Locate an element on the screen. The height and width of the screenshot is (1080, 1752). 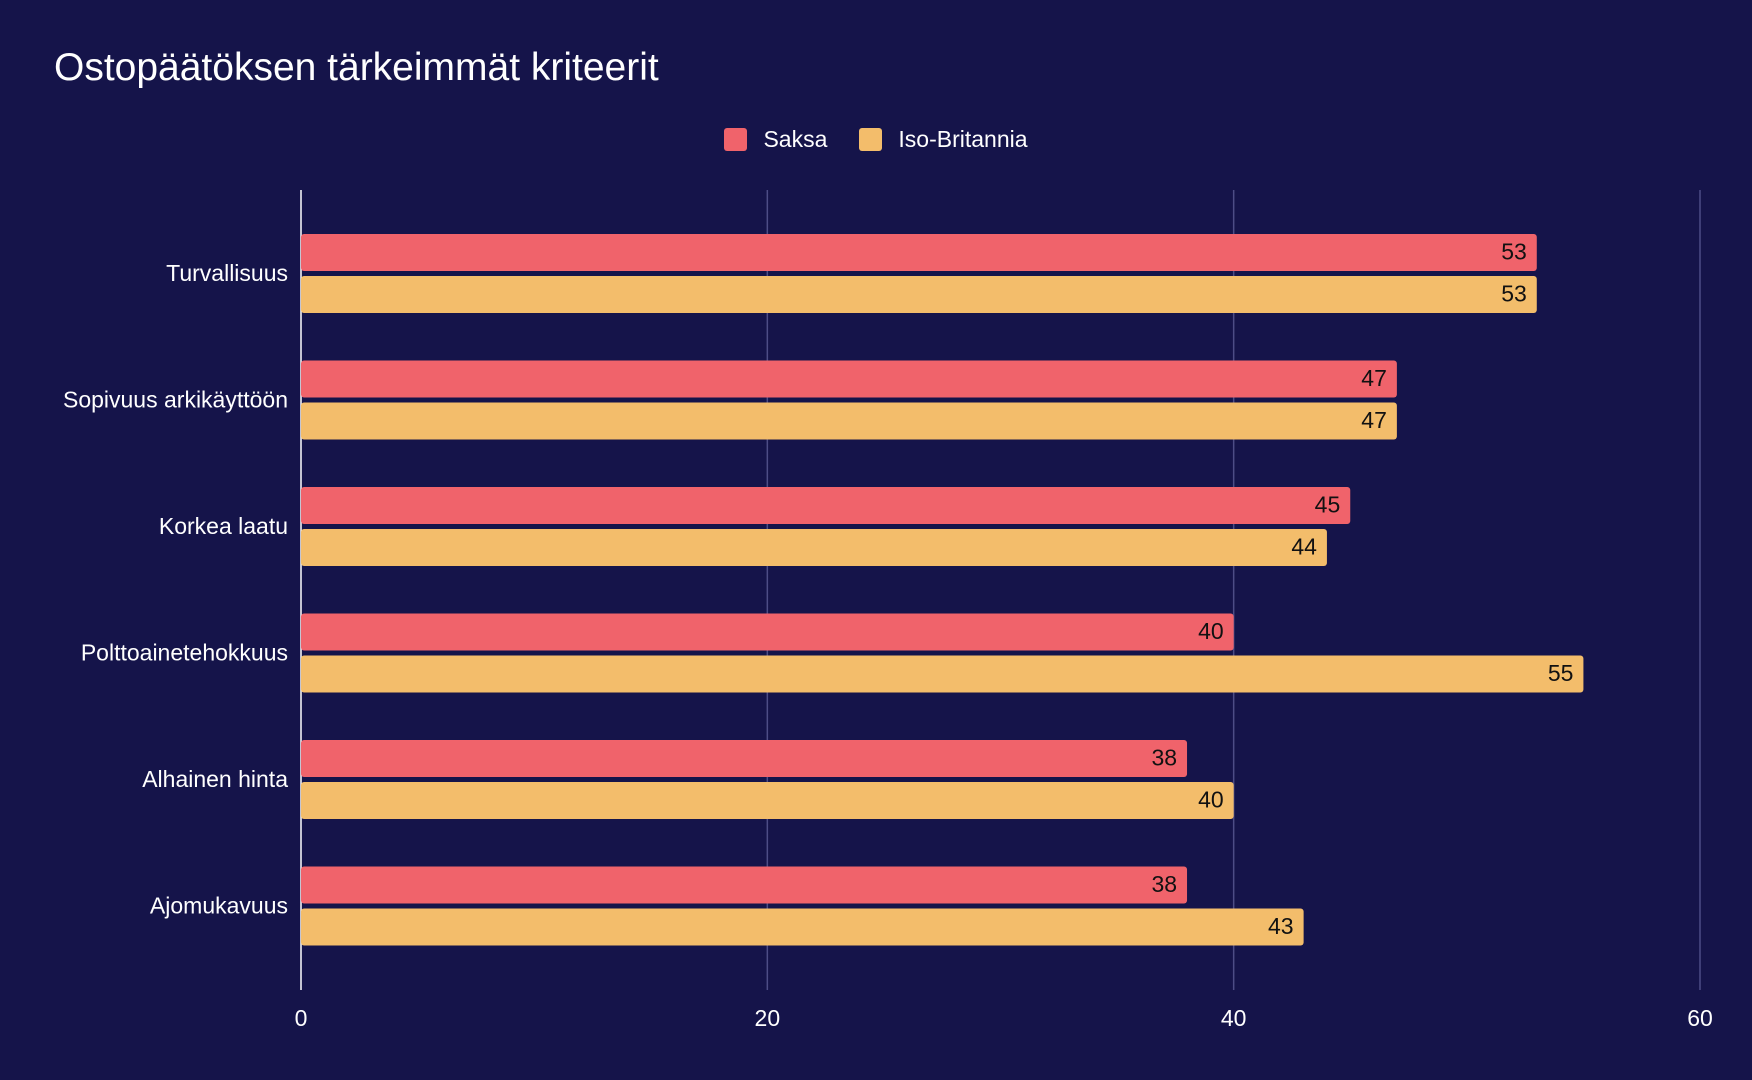
legend-item-saksa: Saksa is located at coordinates (775, 139).